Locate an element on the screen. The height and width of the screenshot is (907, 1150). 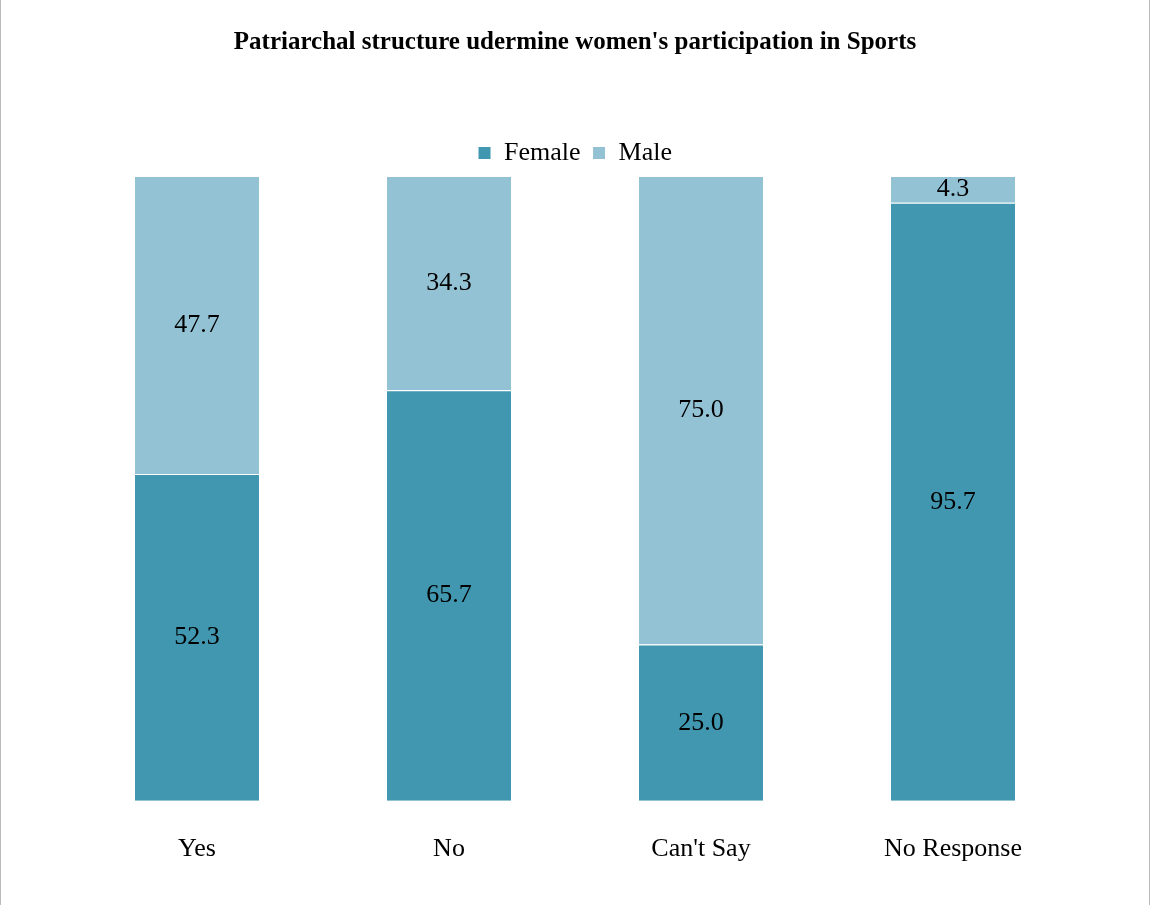
data-label: 4.3 is located at coordinates (953, 188).